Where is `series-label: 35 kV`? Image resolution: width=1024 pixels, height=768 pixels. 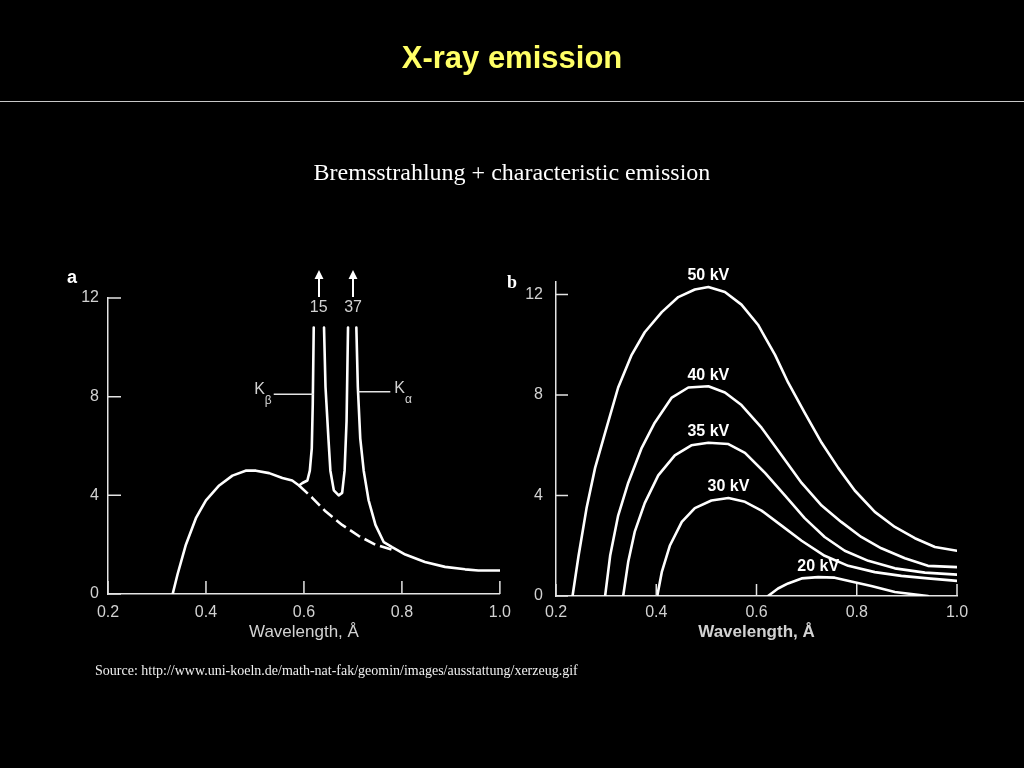 series-label: 35 kV is located at coordinates (708, 431).